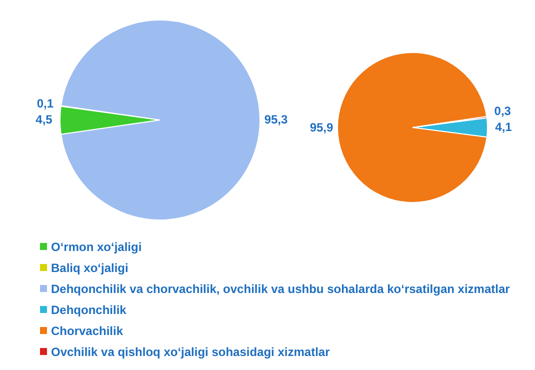  I want to click on data-label: 4,1, so click(503, 127).